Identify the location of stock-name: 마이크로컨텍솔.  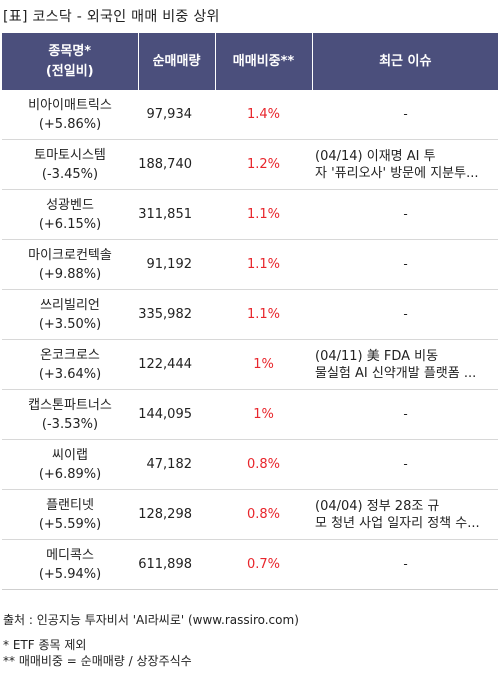
(70, 255).